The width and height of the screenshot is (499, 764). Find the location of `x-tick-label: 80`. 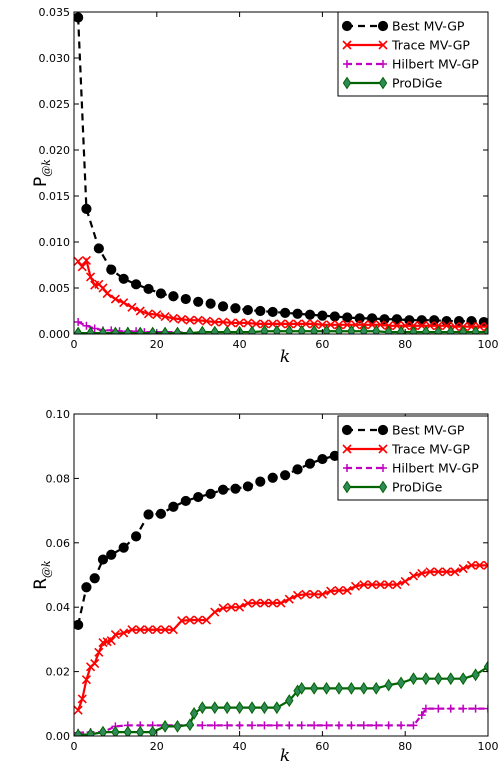

x-tick-label: 80 is located at coordinates (405, 344).